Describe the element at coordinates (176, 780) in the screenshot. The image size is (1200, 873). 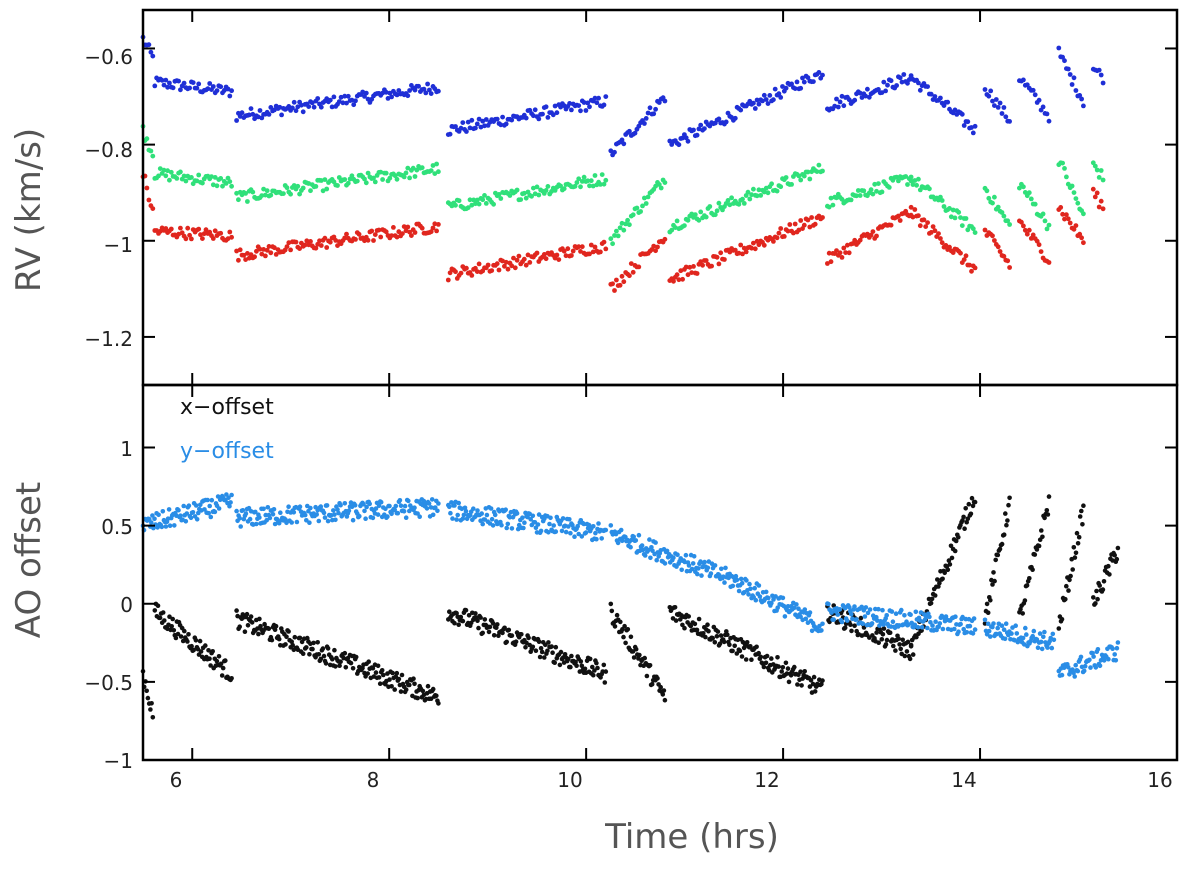
I see `xtick-label-6: 6` at that location.